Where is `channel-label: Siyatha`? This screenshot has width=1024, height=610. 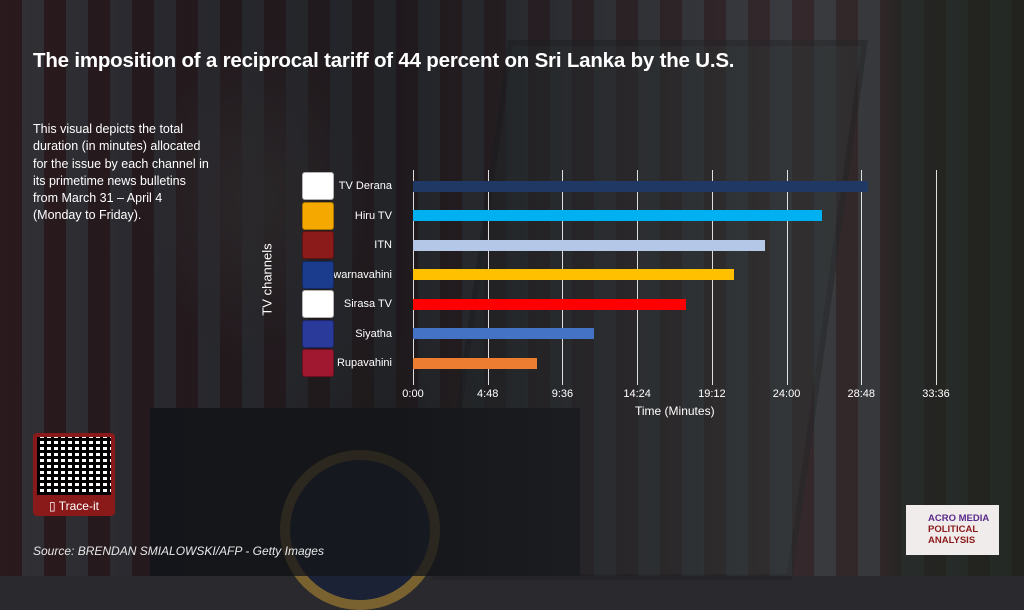 channel-label: Siyatha is located at coordinates (373, 333).